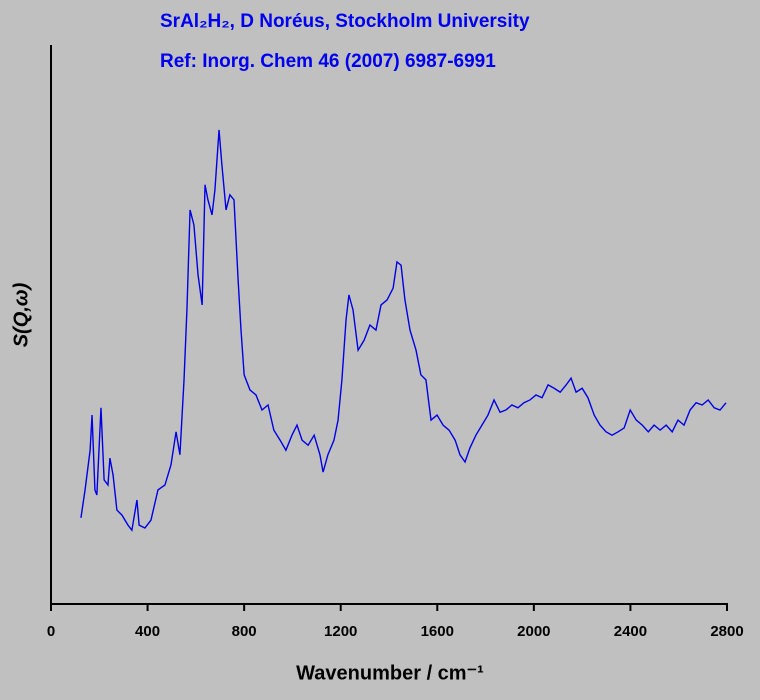  What do you see at coordinates (328, 61) in the screenshot?
I see `chart-subtitle: Ref: Inorg. Chem 46 (2007) 6987-6991` at bounding box center [328, 61].